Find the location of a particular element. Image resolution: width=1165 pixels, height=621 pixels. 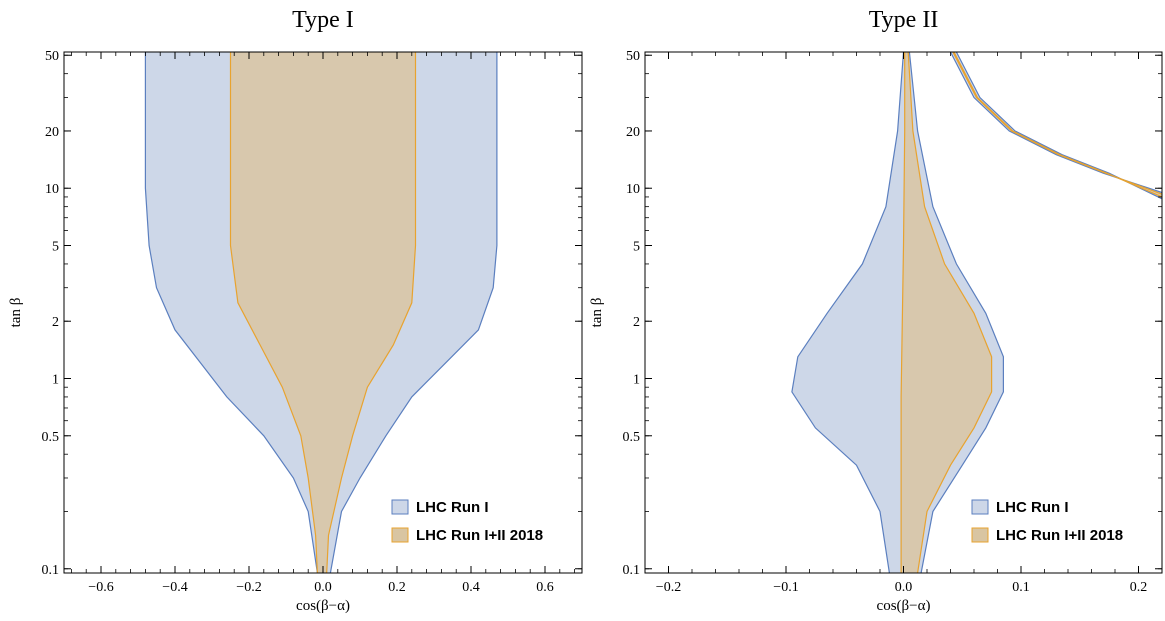

x-tick-label: 0.6 is located at coordinates (545, 587).